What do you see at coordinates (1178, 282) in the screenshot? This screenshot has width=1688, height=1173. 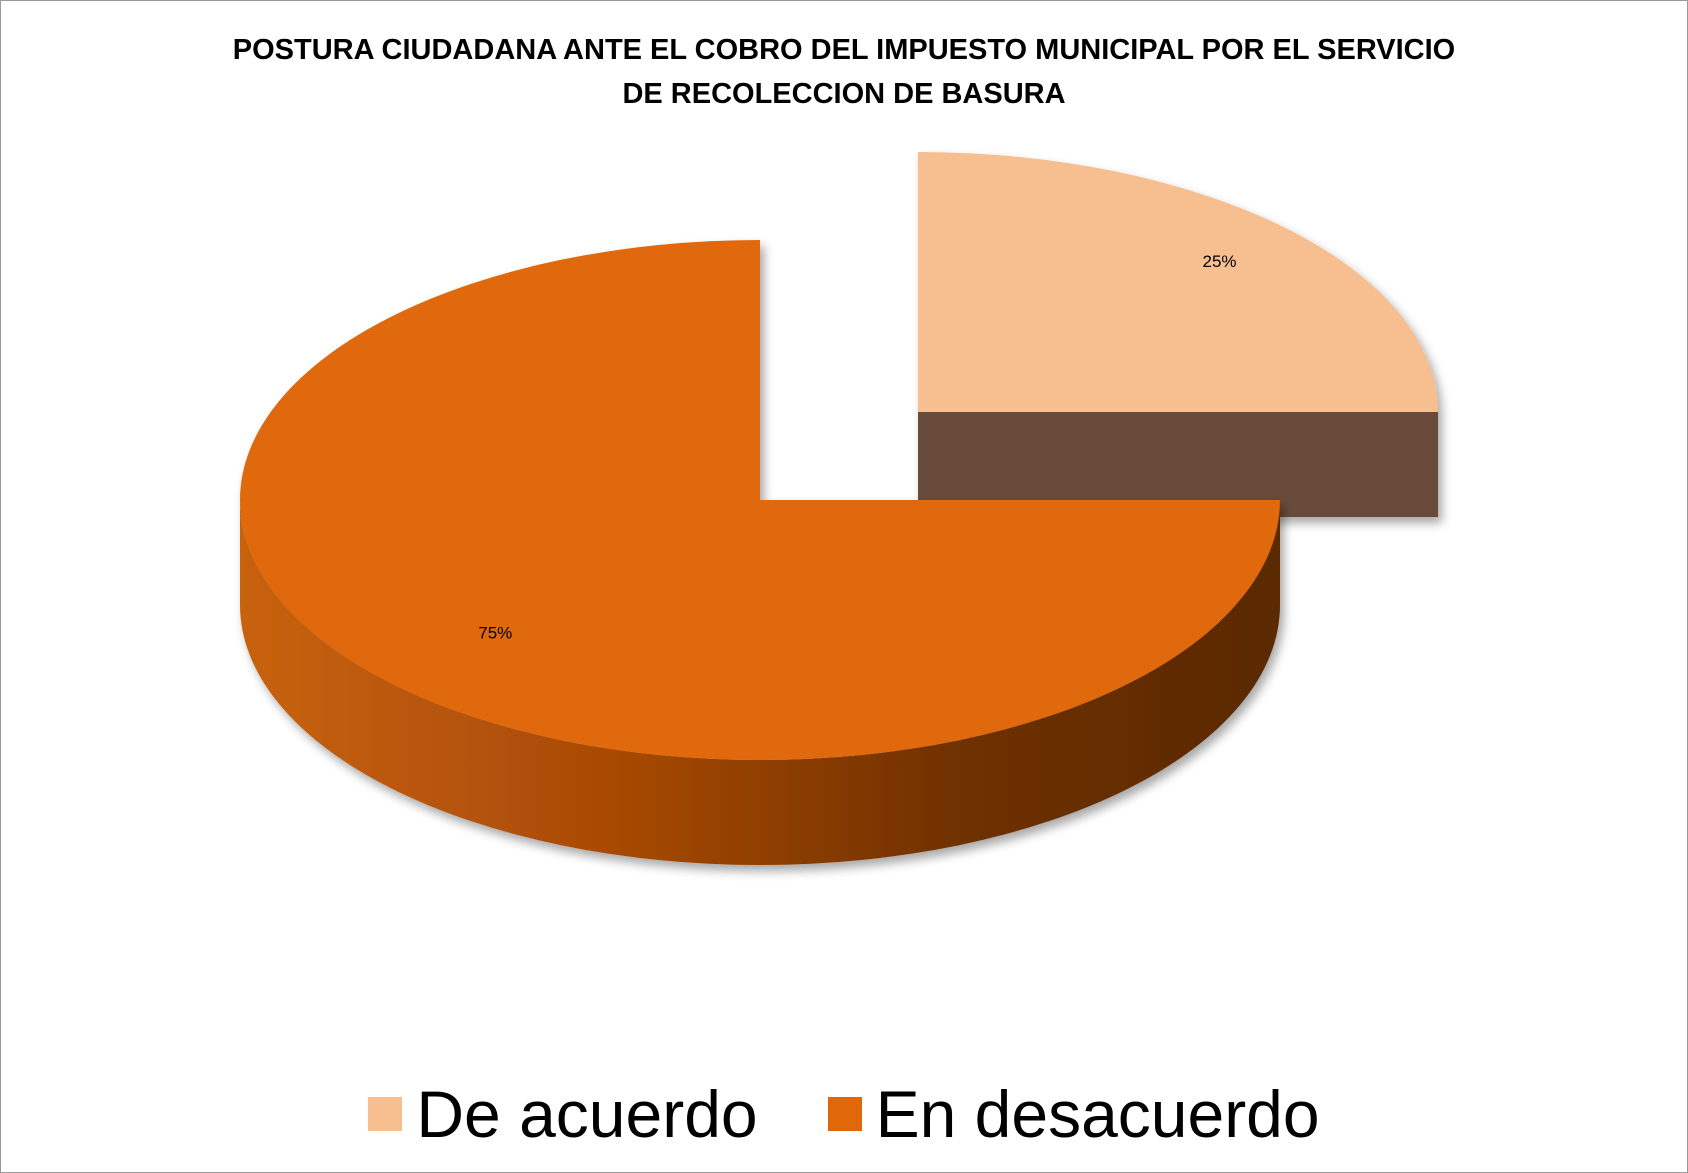 I see `slice-top-de-acuerdo` at bounding box center [1178, 282].